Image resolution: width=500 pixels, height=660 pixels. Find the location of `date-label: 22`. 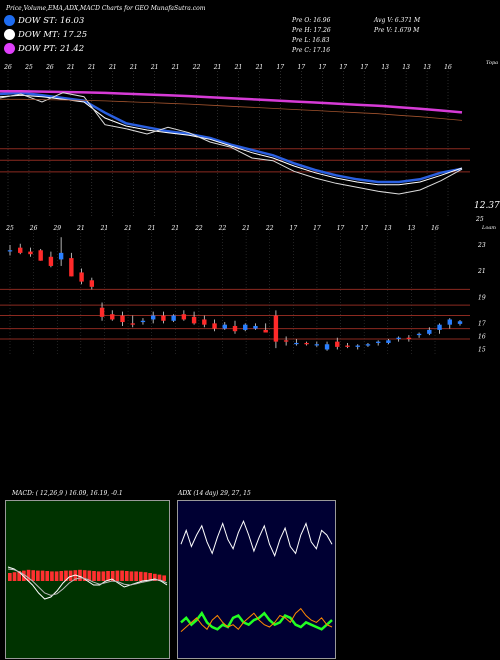

date-label: 22 is located at coordinates (196, 67).